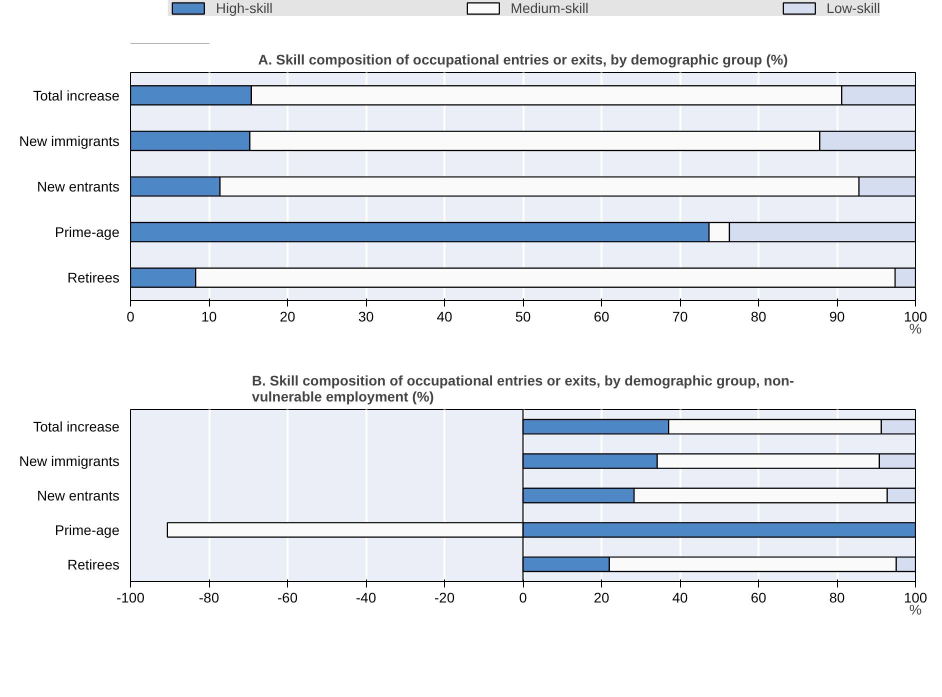 This screenshot has width=942, height=697. What do you see at coordinates (130, 598) in the screenshot?
I see `x-tick-label: -100` at bounding box center [130, 598].